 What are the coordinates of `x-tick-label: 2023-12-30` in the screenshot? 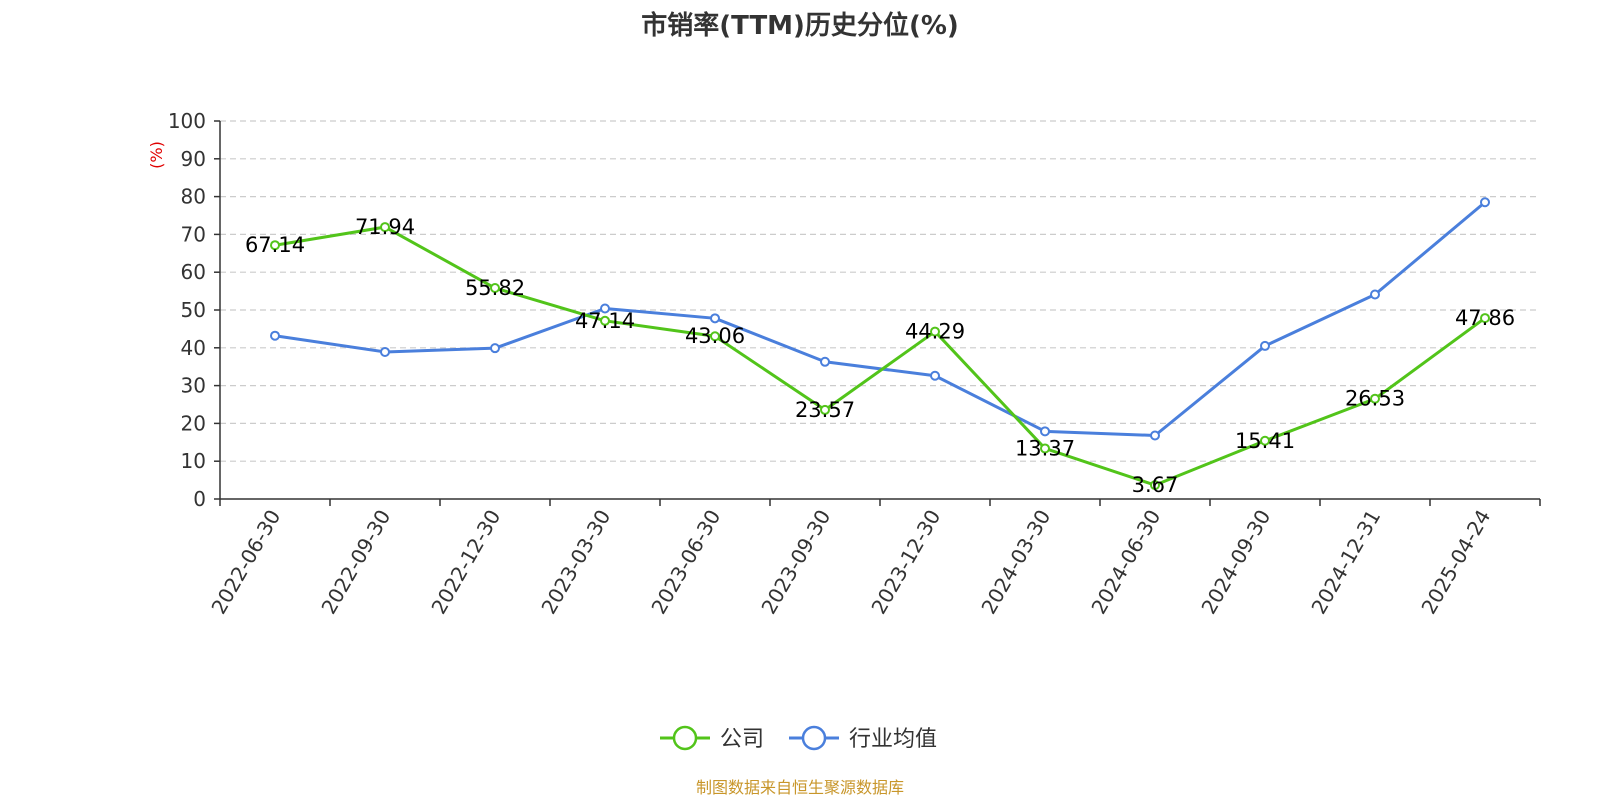 It's located at (905, 562).